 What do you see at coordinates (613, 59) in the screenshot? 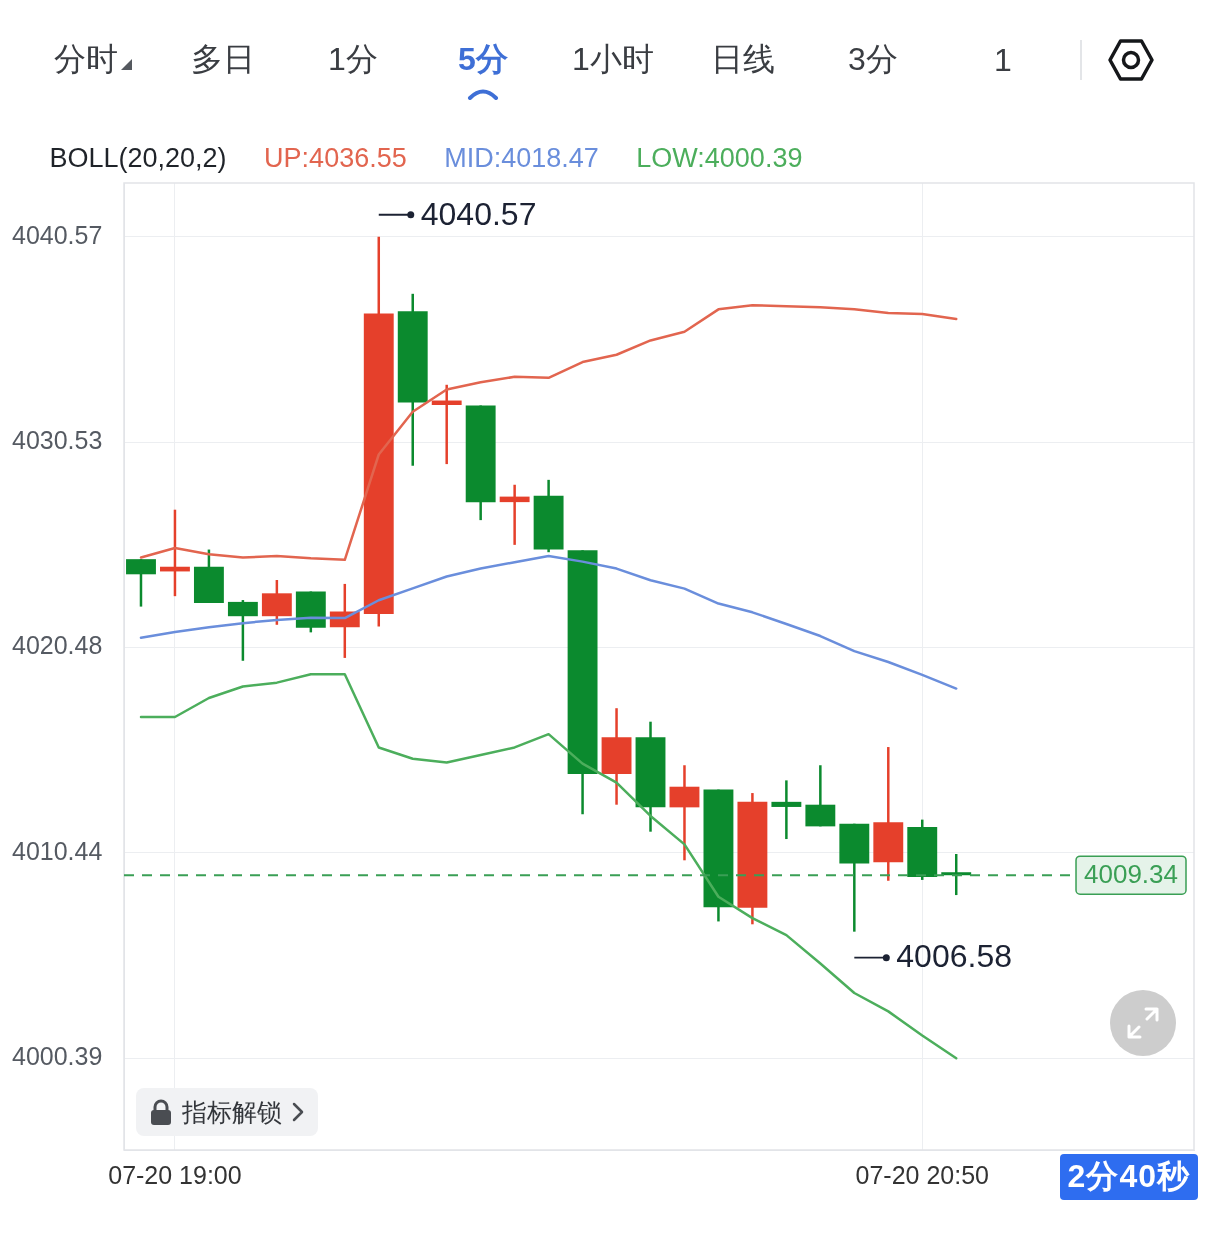
I see `text: 1小时` at bounding box center [613, 59].